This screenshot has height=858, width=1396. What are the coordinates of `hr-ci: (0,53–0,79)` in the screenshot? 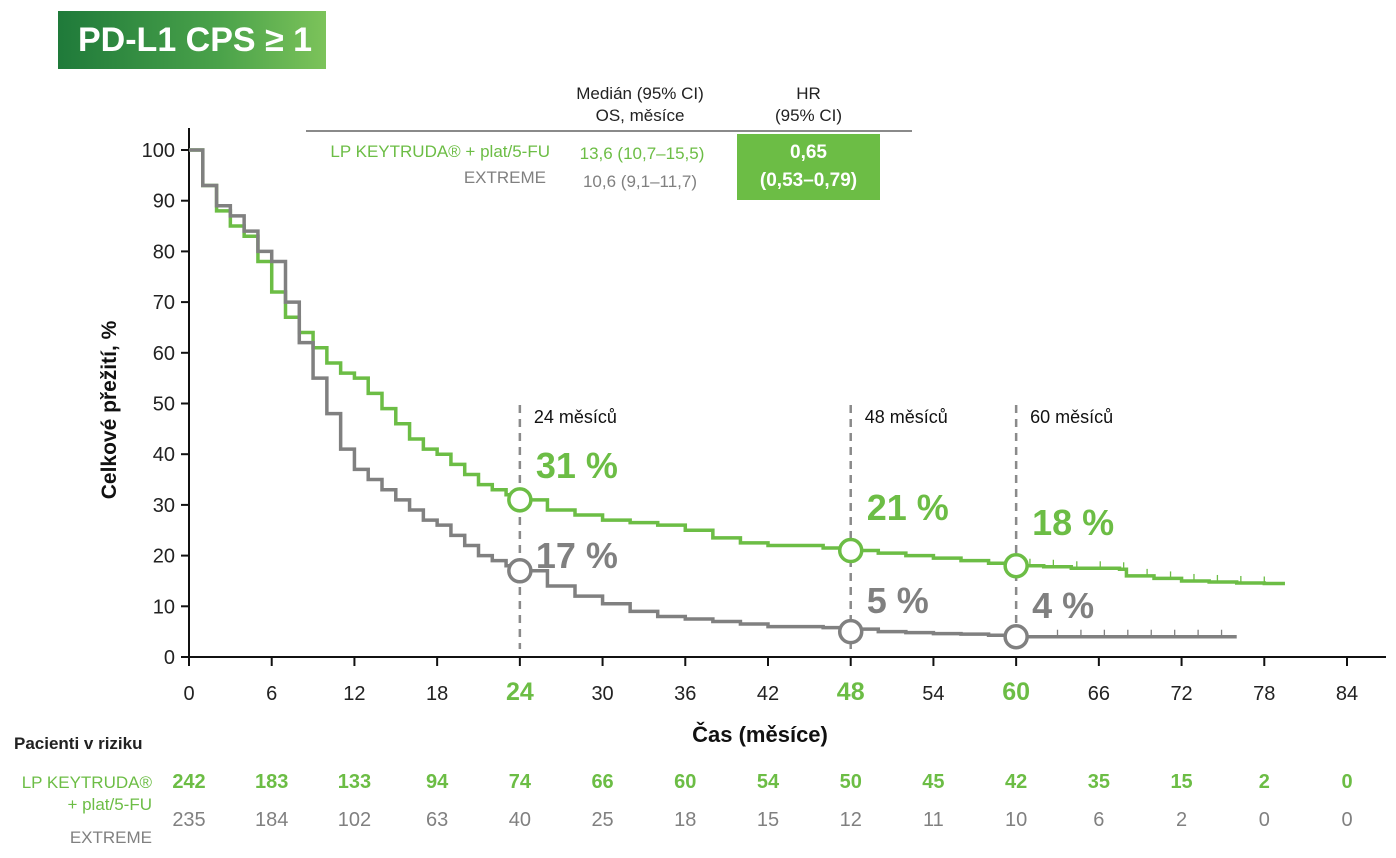 It's located at (808, 180).